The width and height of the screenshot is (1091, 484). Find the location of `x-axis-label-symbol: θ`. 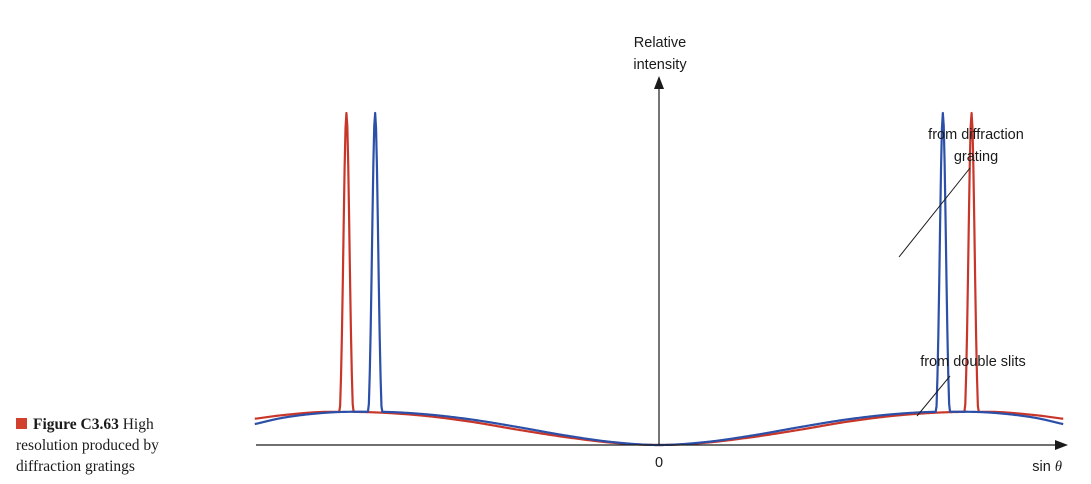

x-axis-label-symbol: θ is located at coordinates (1058, 467).